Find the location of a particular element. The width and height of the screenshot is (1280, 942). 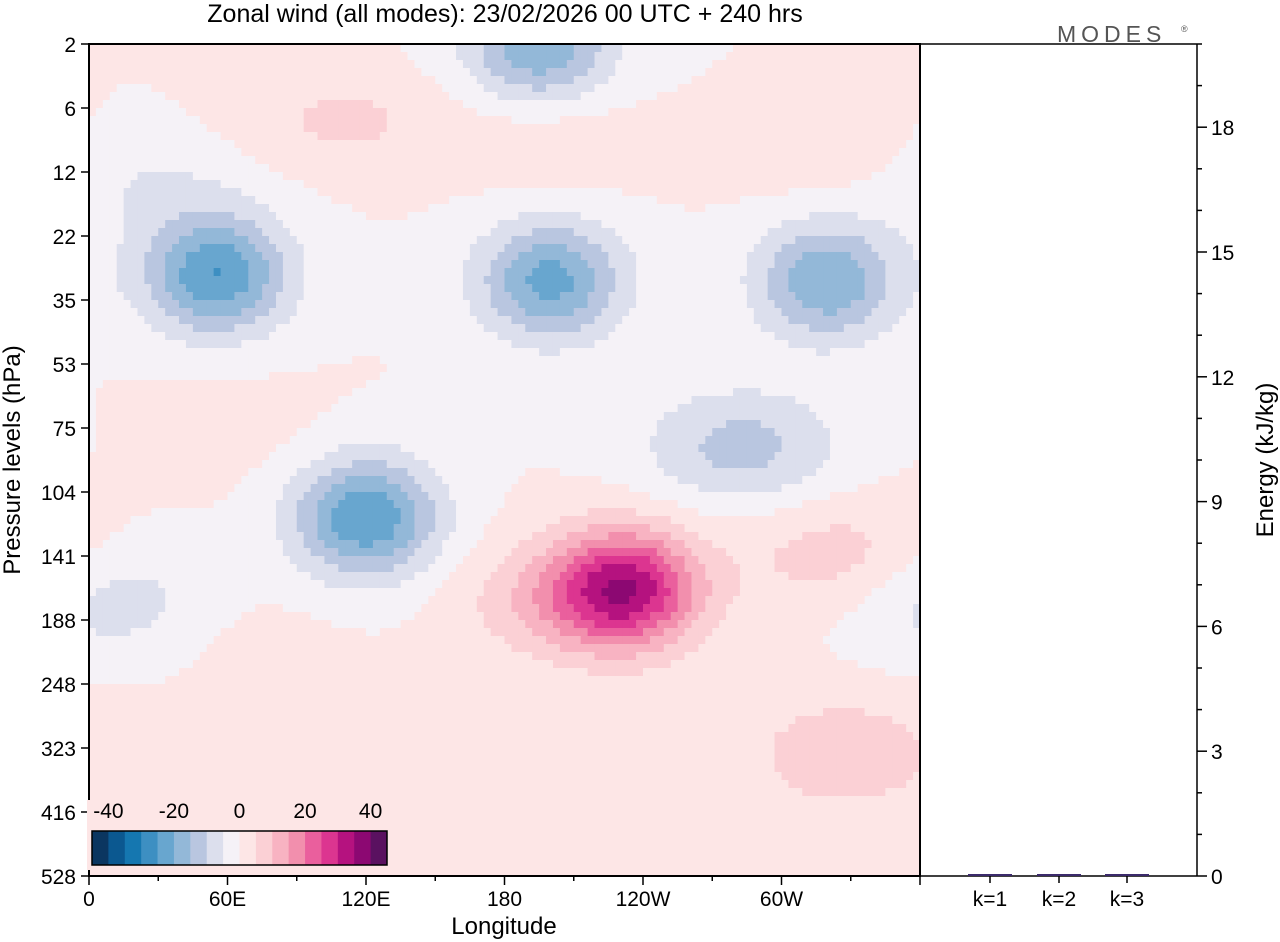

logo-text: MODES is located at coordinates (1111, 34).